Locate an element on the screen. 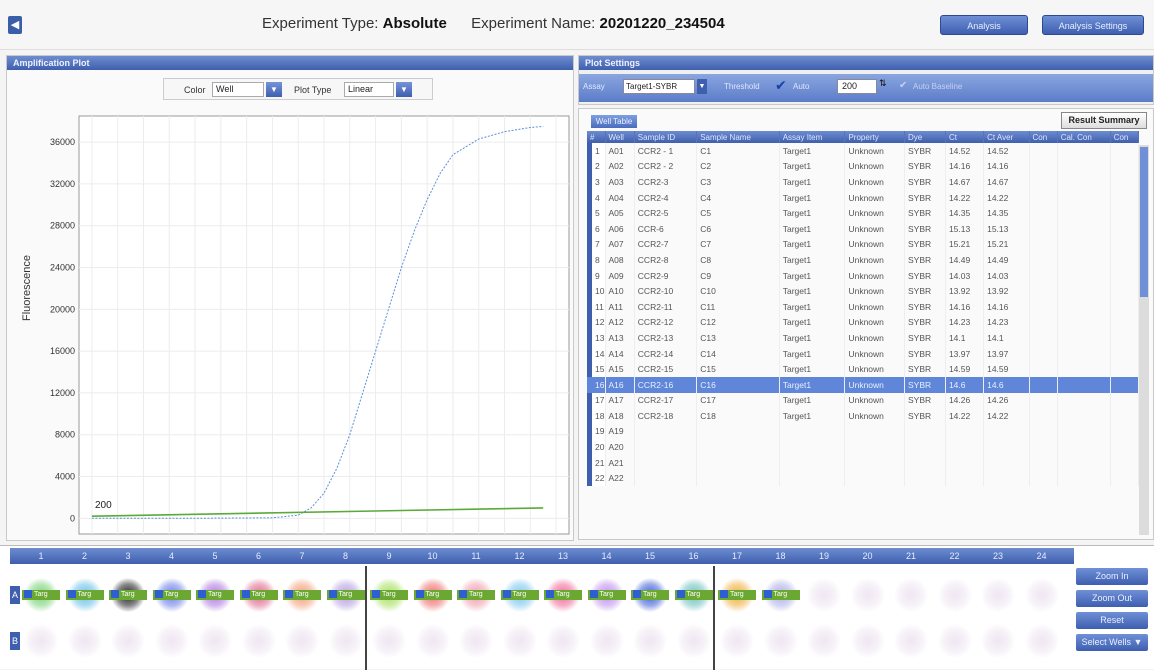  plate-row-A: A is located at coordinates (15, 595).